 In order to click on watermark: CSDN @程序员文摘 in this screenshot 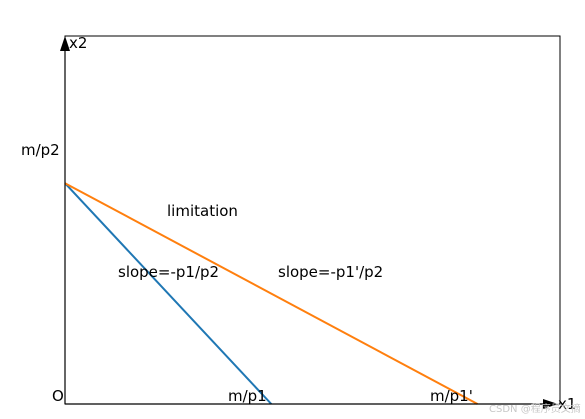, I will do `click(535, 408)`.